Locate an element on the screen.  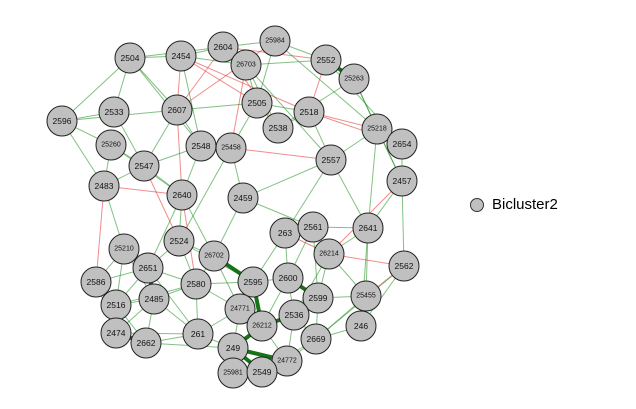
node-25455: 25455 is located at coordinates (366, 296).